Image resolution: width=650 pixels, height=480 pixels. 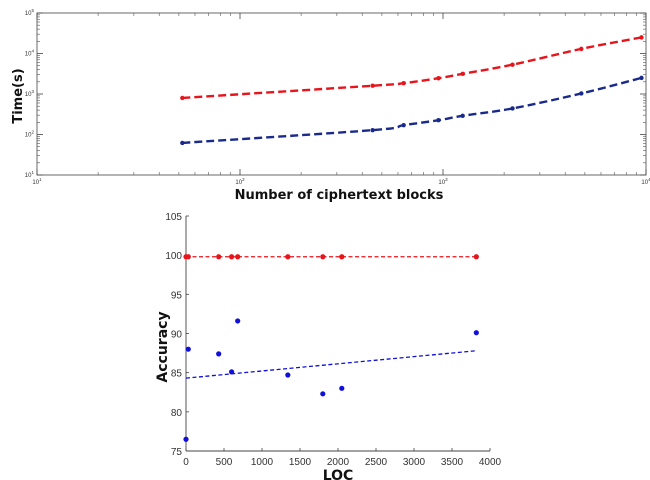 I want to click on tick-label-exponent: 5, so click(x=32, y=10).